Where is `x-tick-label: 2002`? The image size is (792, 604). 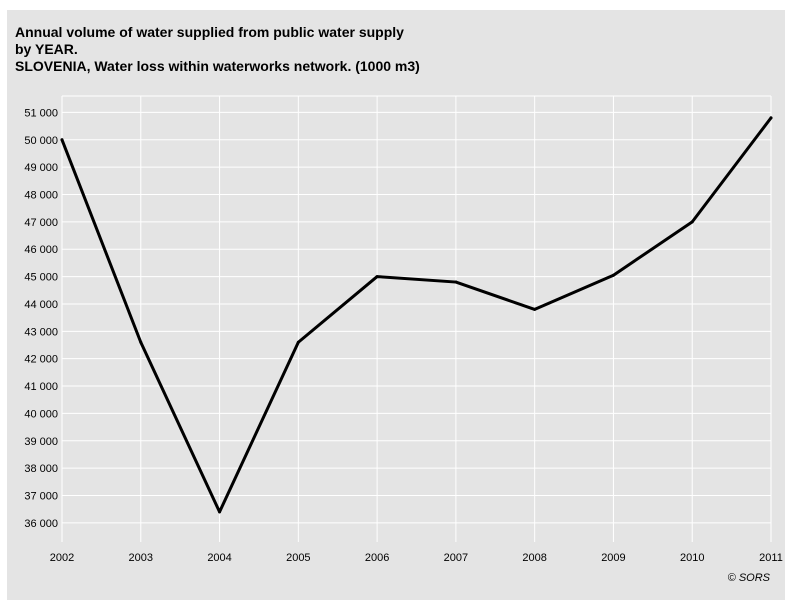
x-tick-label: 2002 is located at coordinates (62, 558).